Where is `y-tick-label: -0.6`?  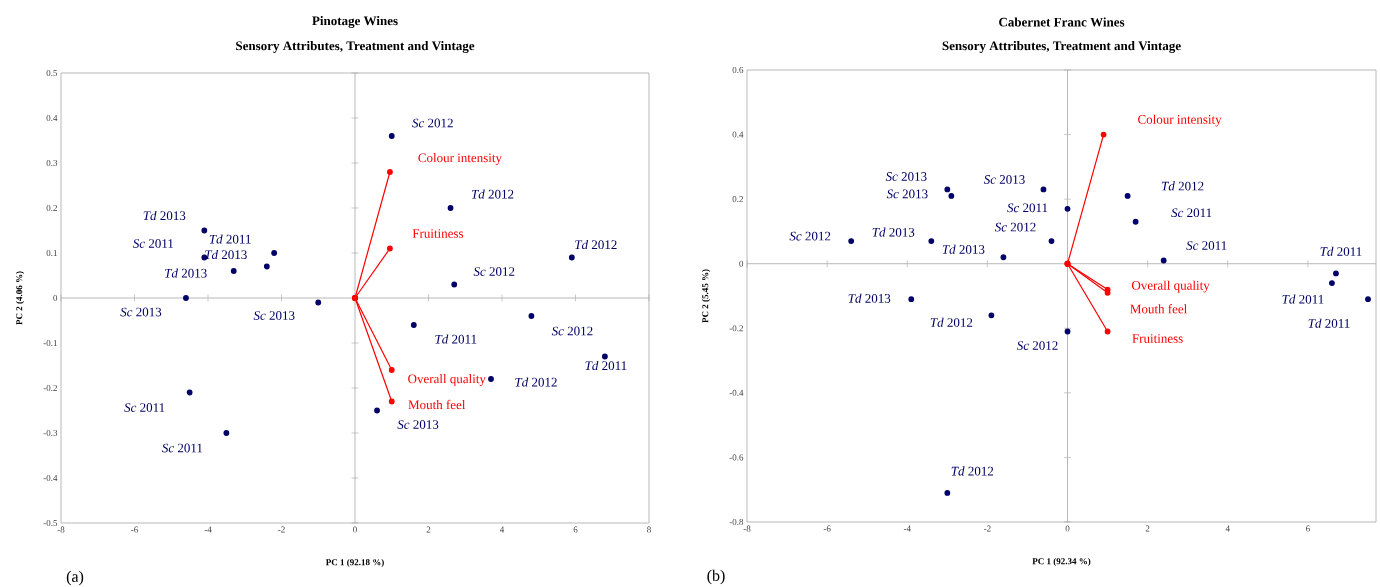
y-tick-label: -0.6 is located at coordinates (736, 457).